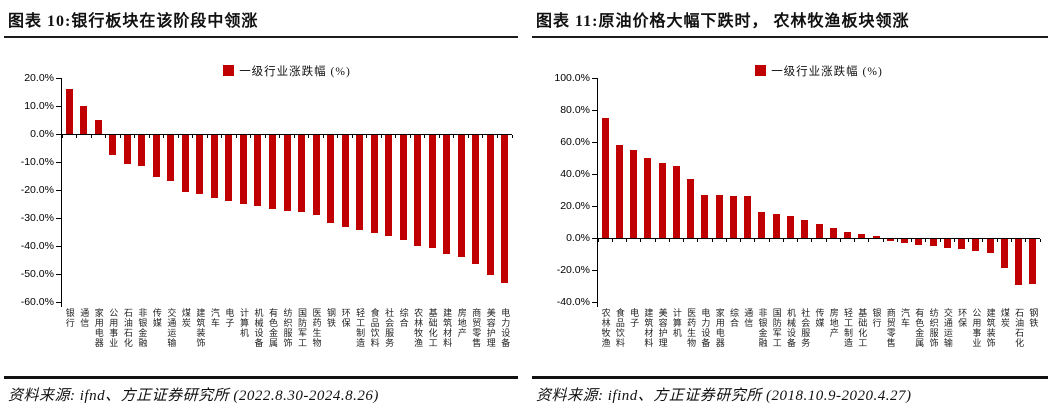  I want to click on title-divider, so click(790, 37).